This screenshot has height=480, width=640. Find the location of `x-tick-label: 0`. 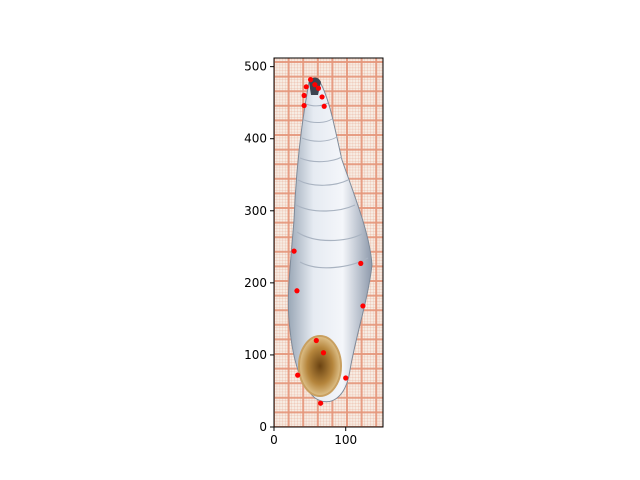

x-tick-label: 0 is located at coordinates (274, 440).